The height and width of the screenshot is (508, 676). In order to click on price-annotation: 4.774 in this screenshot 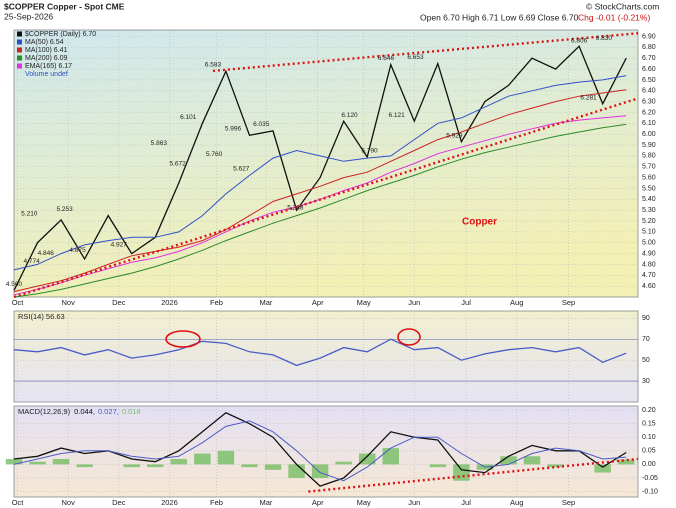, I will do `click(32, 261)`.